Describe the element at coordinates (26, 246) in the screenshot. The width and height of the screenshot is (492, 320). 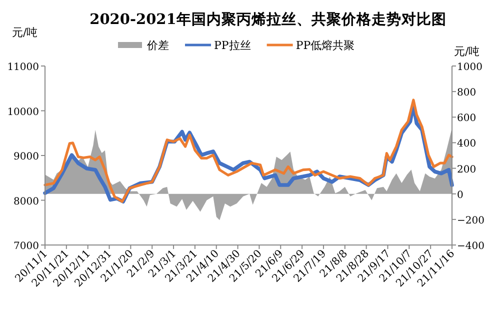
I see `y-tick-label: 7000` at that location.